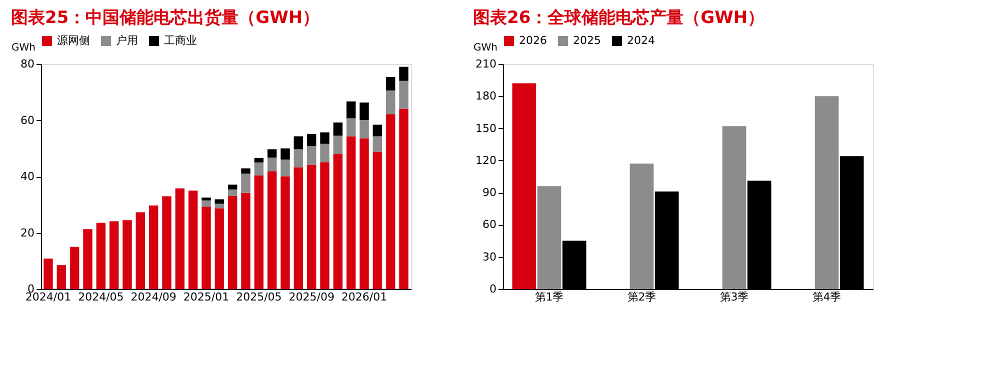  What do you see at coordinates (533, 40) in the screenshot?
I see `legend-label: 2026` at bounding box center [533, 40].